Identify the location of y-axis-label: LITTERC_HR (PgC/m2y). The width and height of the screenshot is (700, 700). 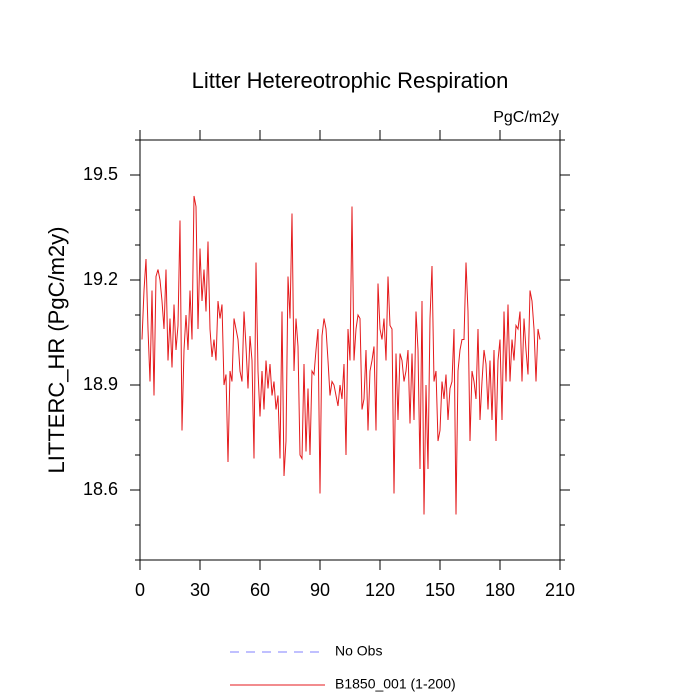
(56, 350).